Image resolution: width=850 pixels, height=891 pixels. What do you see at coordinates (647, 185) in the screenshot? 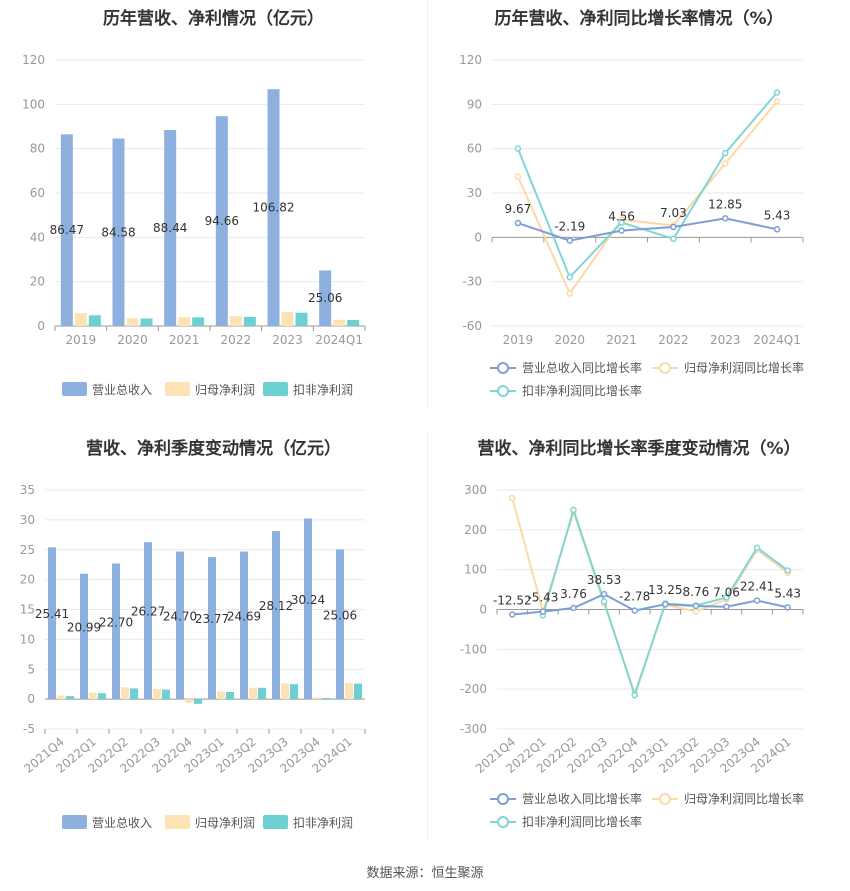
I see `series-line-deducted` at bounding box center [647, 185].